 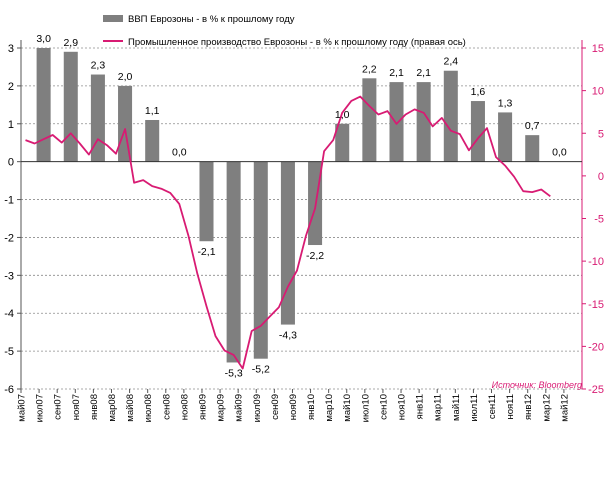 What do you see at coordinates (474, 408) in the screenshot?
I see `x-tick-label: июл11` at bounding box center [474, 408].